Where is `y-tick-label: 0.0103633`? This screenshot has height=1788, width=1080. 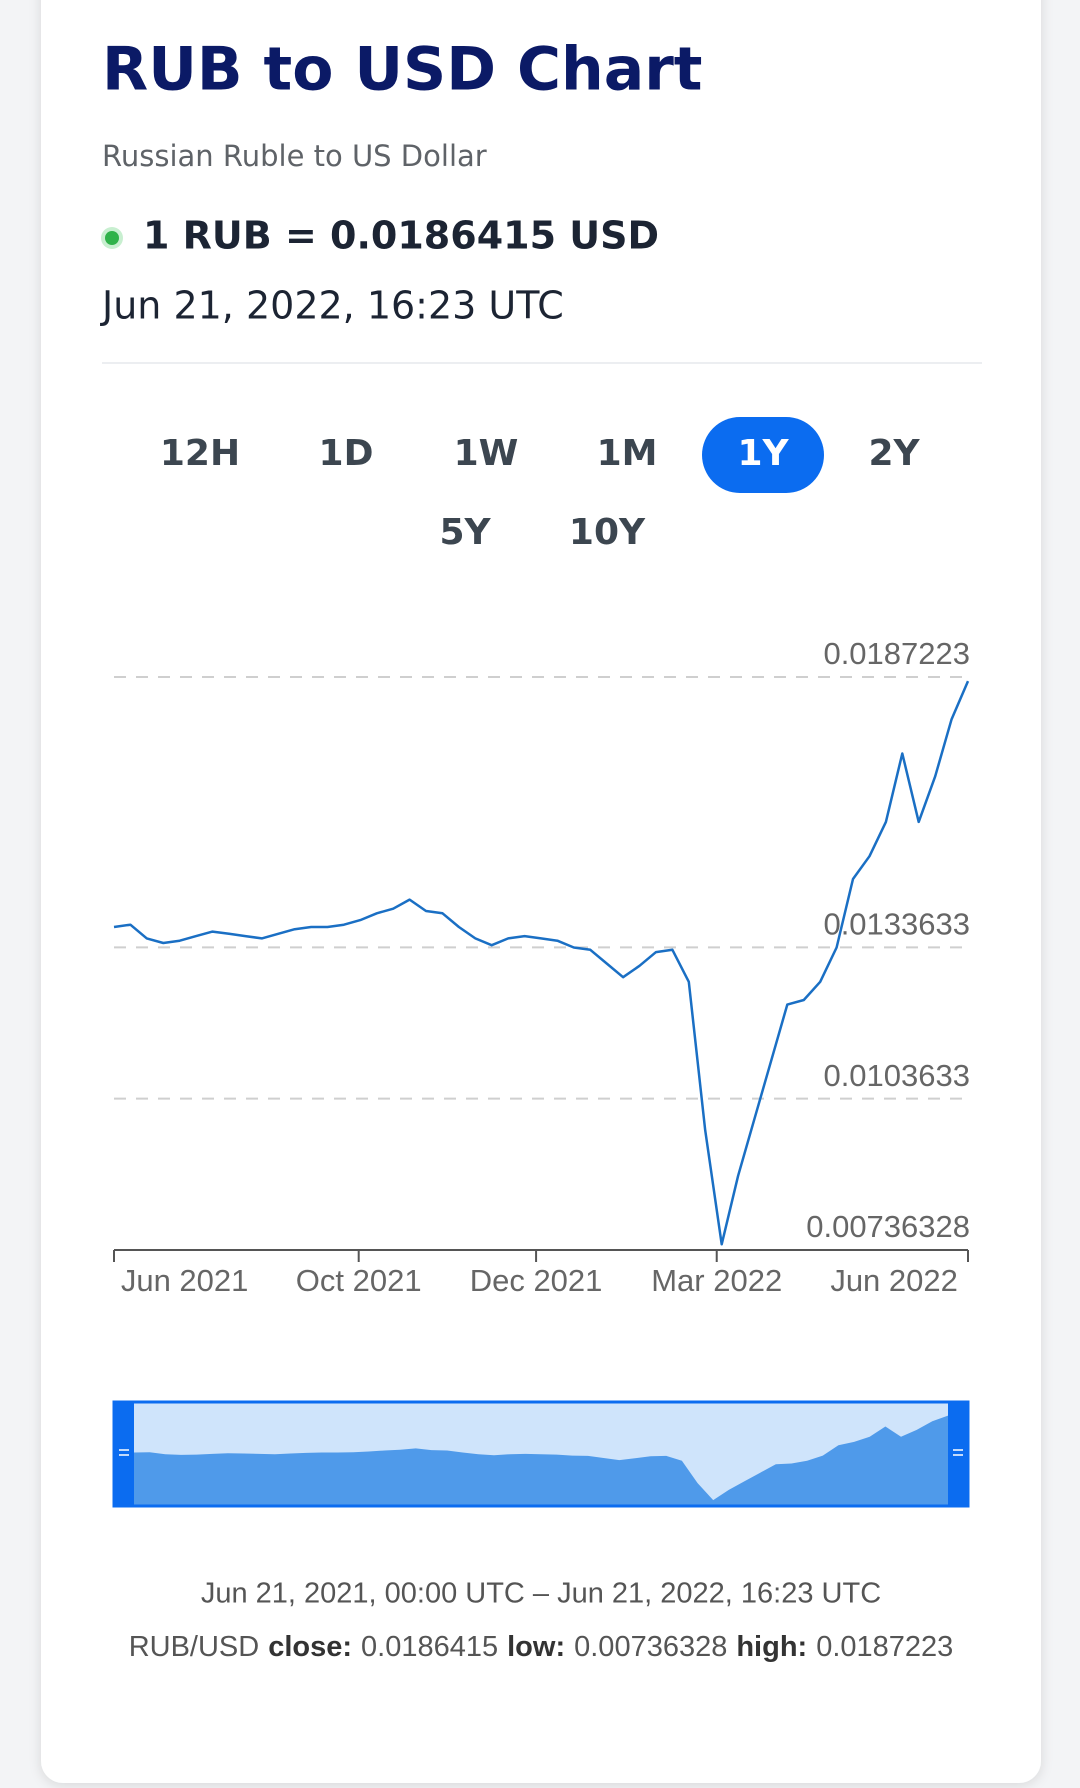
y-tick-label: 0.0103633 is located at coordinates (896, 1075).